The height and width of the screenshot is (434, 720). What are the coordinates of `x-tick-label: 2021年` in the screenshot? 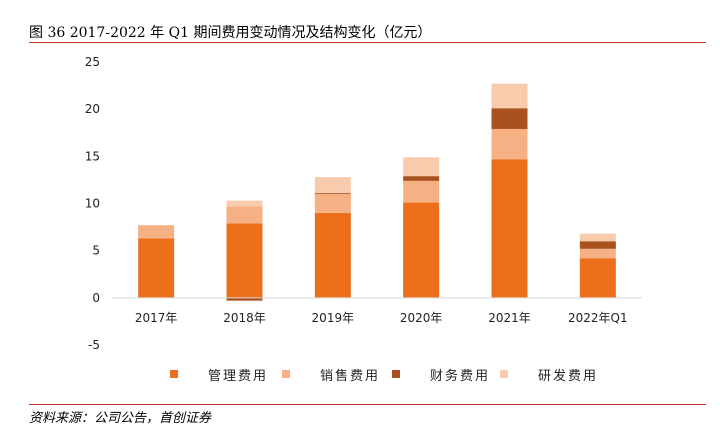 It's located at (509, 318).